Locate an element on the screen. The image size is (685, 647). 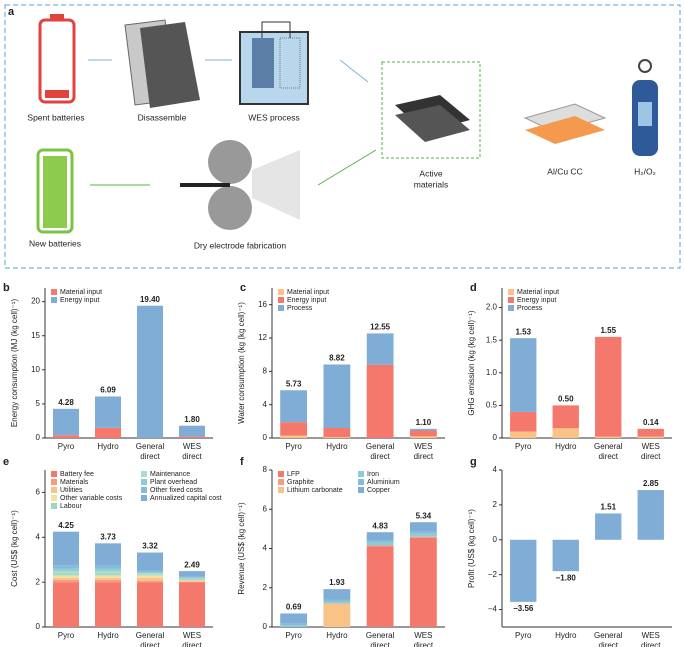
total-label: 1.55 is located at coordinates (608, 330).